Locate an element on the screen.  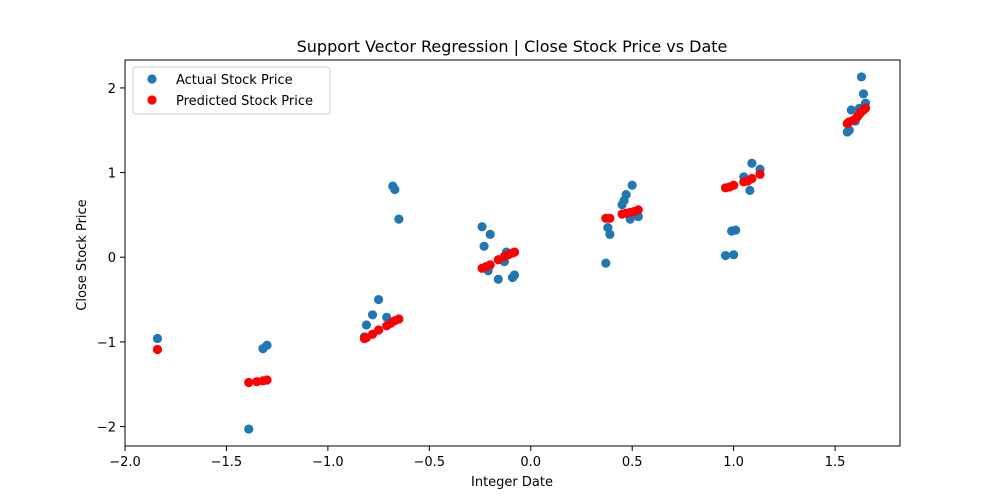
x-tick-label: −1.0 is located at coordinates (328, 462).